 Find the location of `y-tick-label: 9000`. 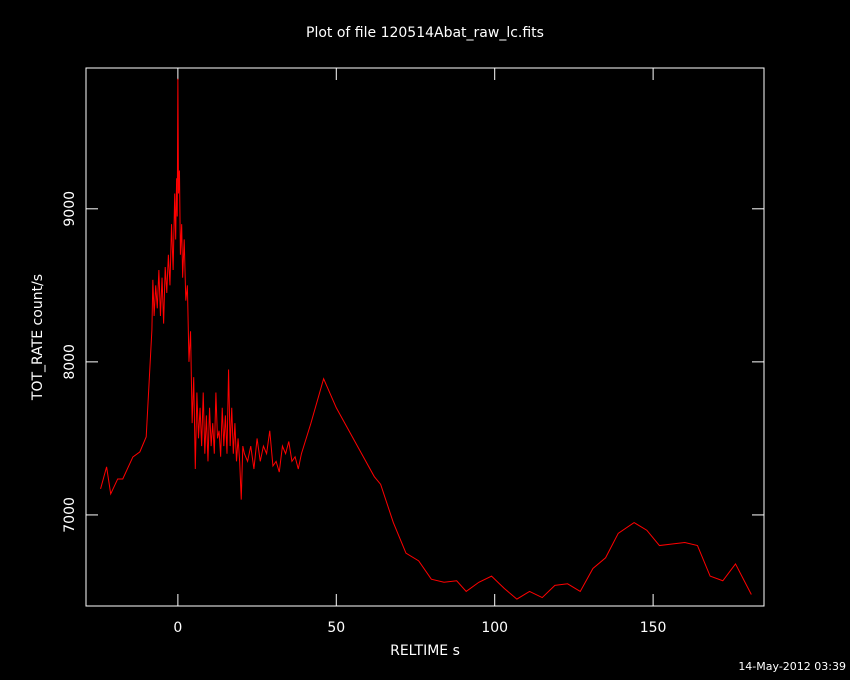

y-tick-label: 9000 is located at coordinates (70, 209).